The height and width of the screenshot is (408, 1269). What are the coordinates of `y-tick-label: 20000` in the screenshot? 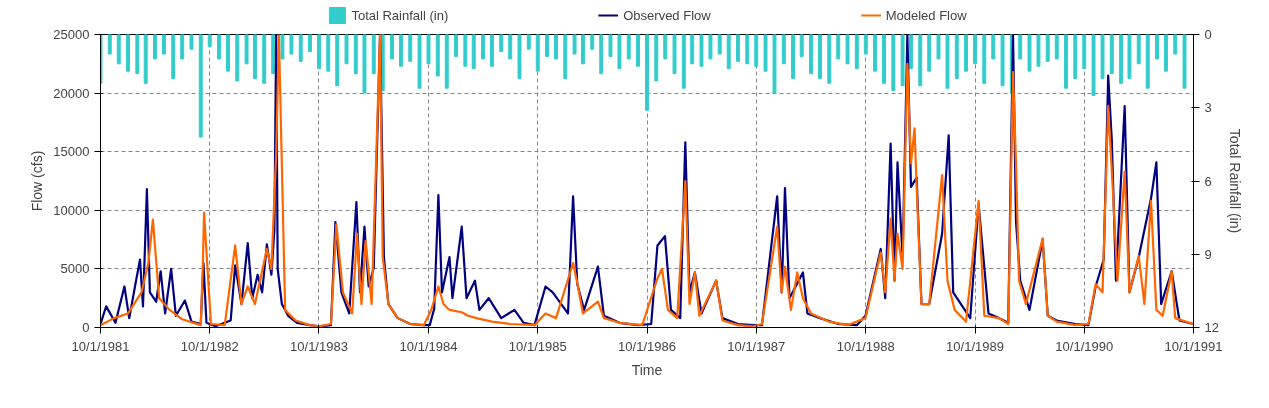 It's located at (71, 93).